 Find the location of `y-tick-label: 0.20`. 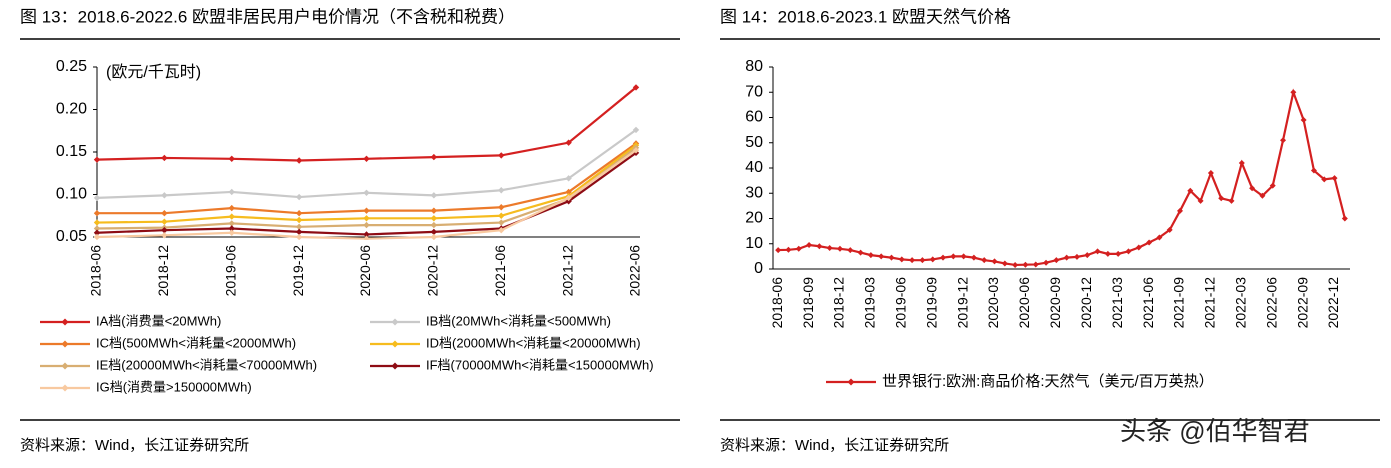

y-tick-label: 0.20 is located at coordinates (71, 109).